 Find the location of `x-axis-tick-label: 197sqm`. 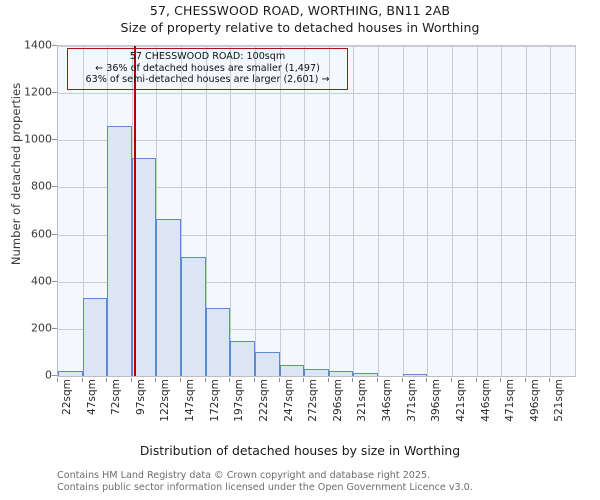

x-axis-tick-label: 197sqm is located at coordinates (239, 400).